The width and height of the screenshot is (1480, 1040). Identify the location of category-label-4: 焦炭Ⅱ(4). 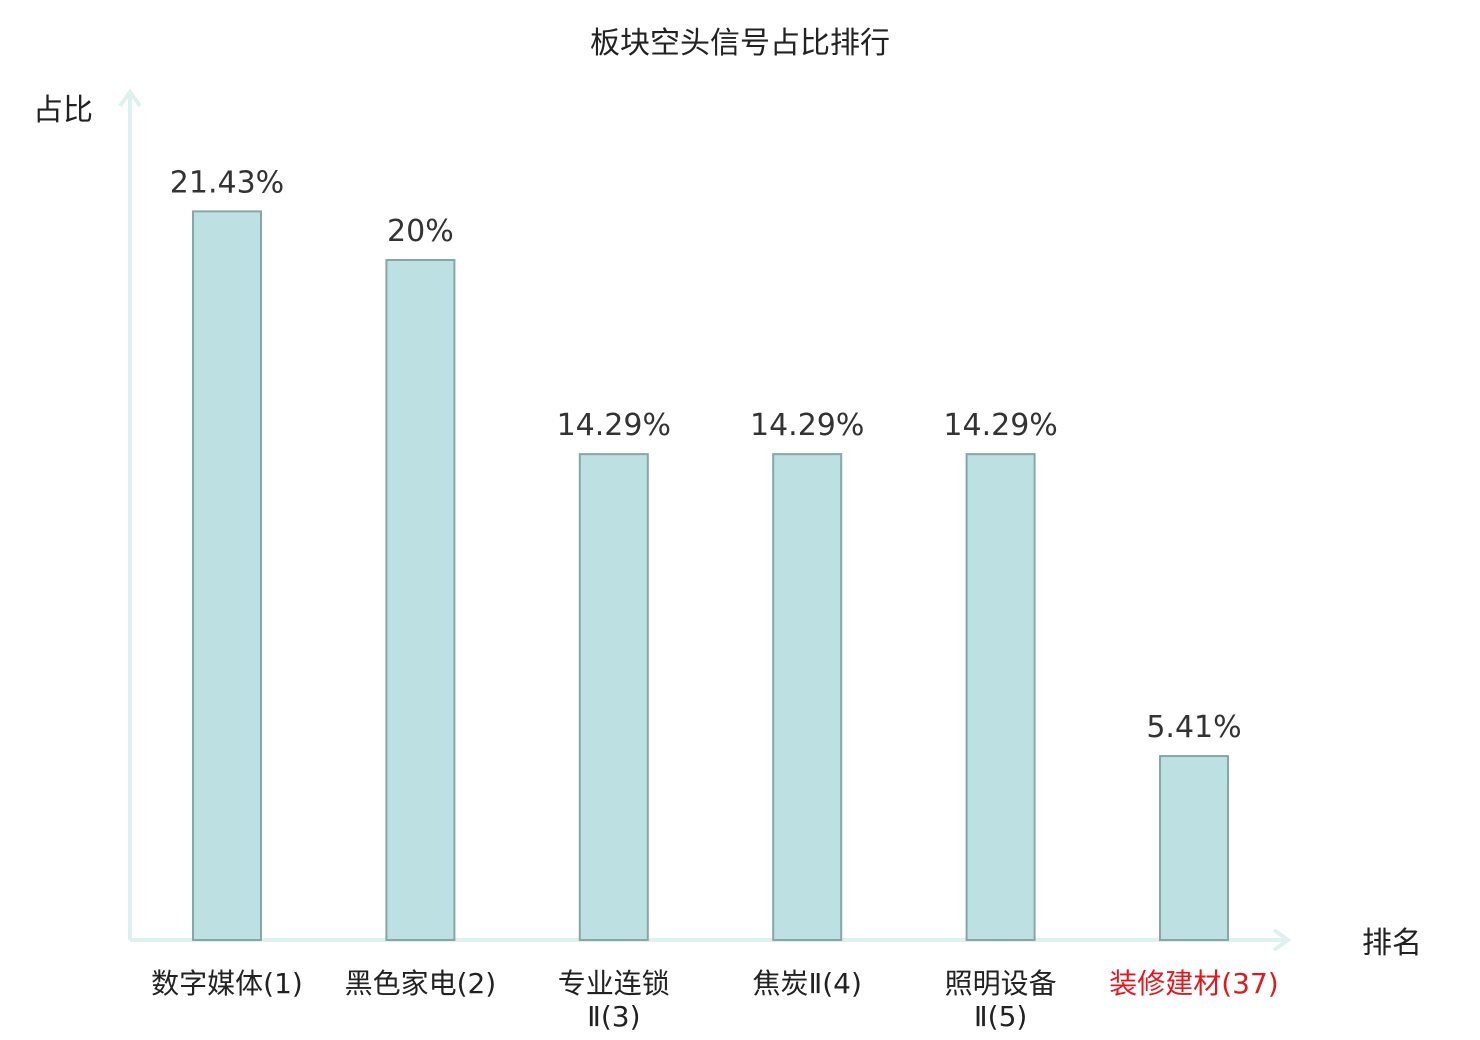
(806, 983).